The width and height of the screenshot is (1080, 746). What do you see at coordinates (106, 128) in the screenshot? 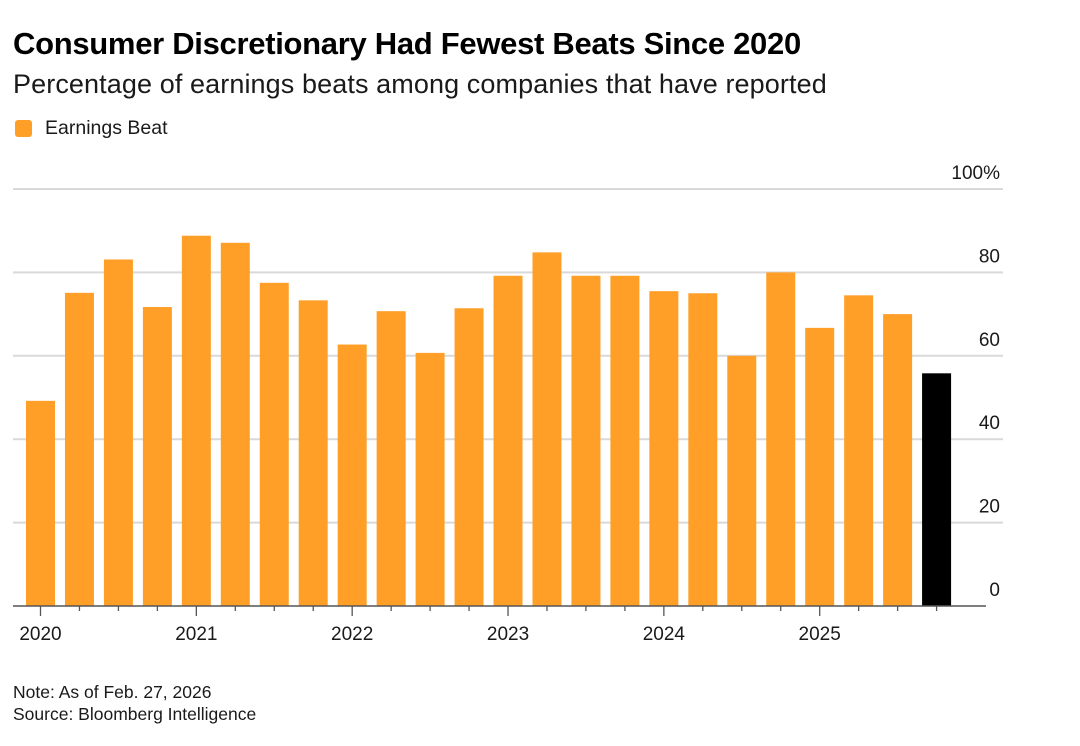
I see `legend-label-earnings-beat: Earnings Beat` at bounding box center [106, 128].